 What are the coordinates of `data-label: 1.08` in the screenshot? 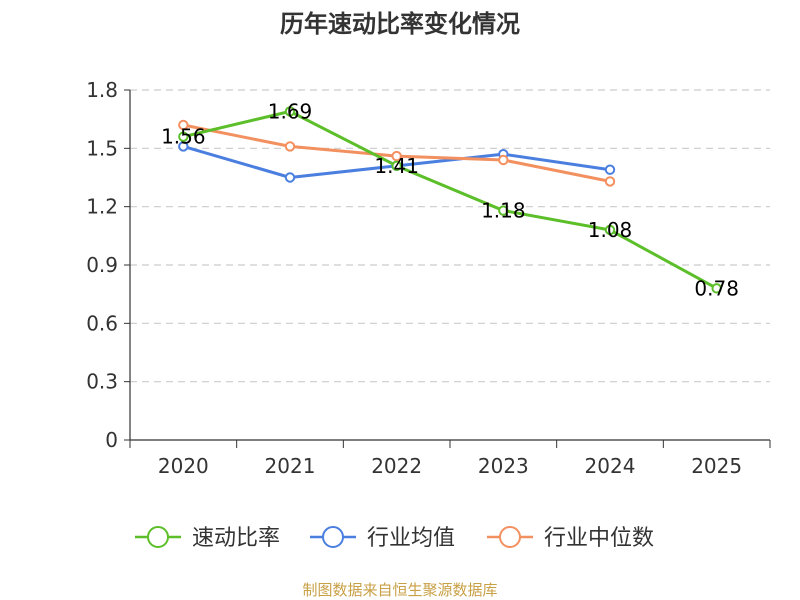 It's located at (610, 230).